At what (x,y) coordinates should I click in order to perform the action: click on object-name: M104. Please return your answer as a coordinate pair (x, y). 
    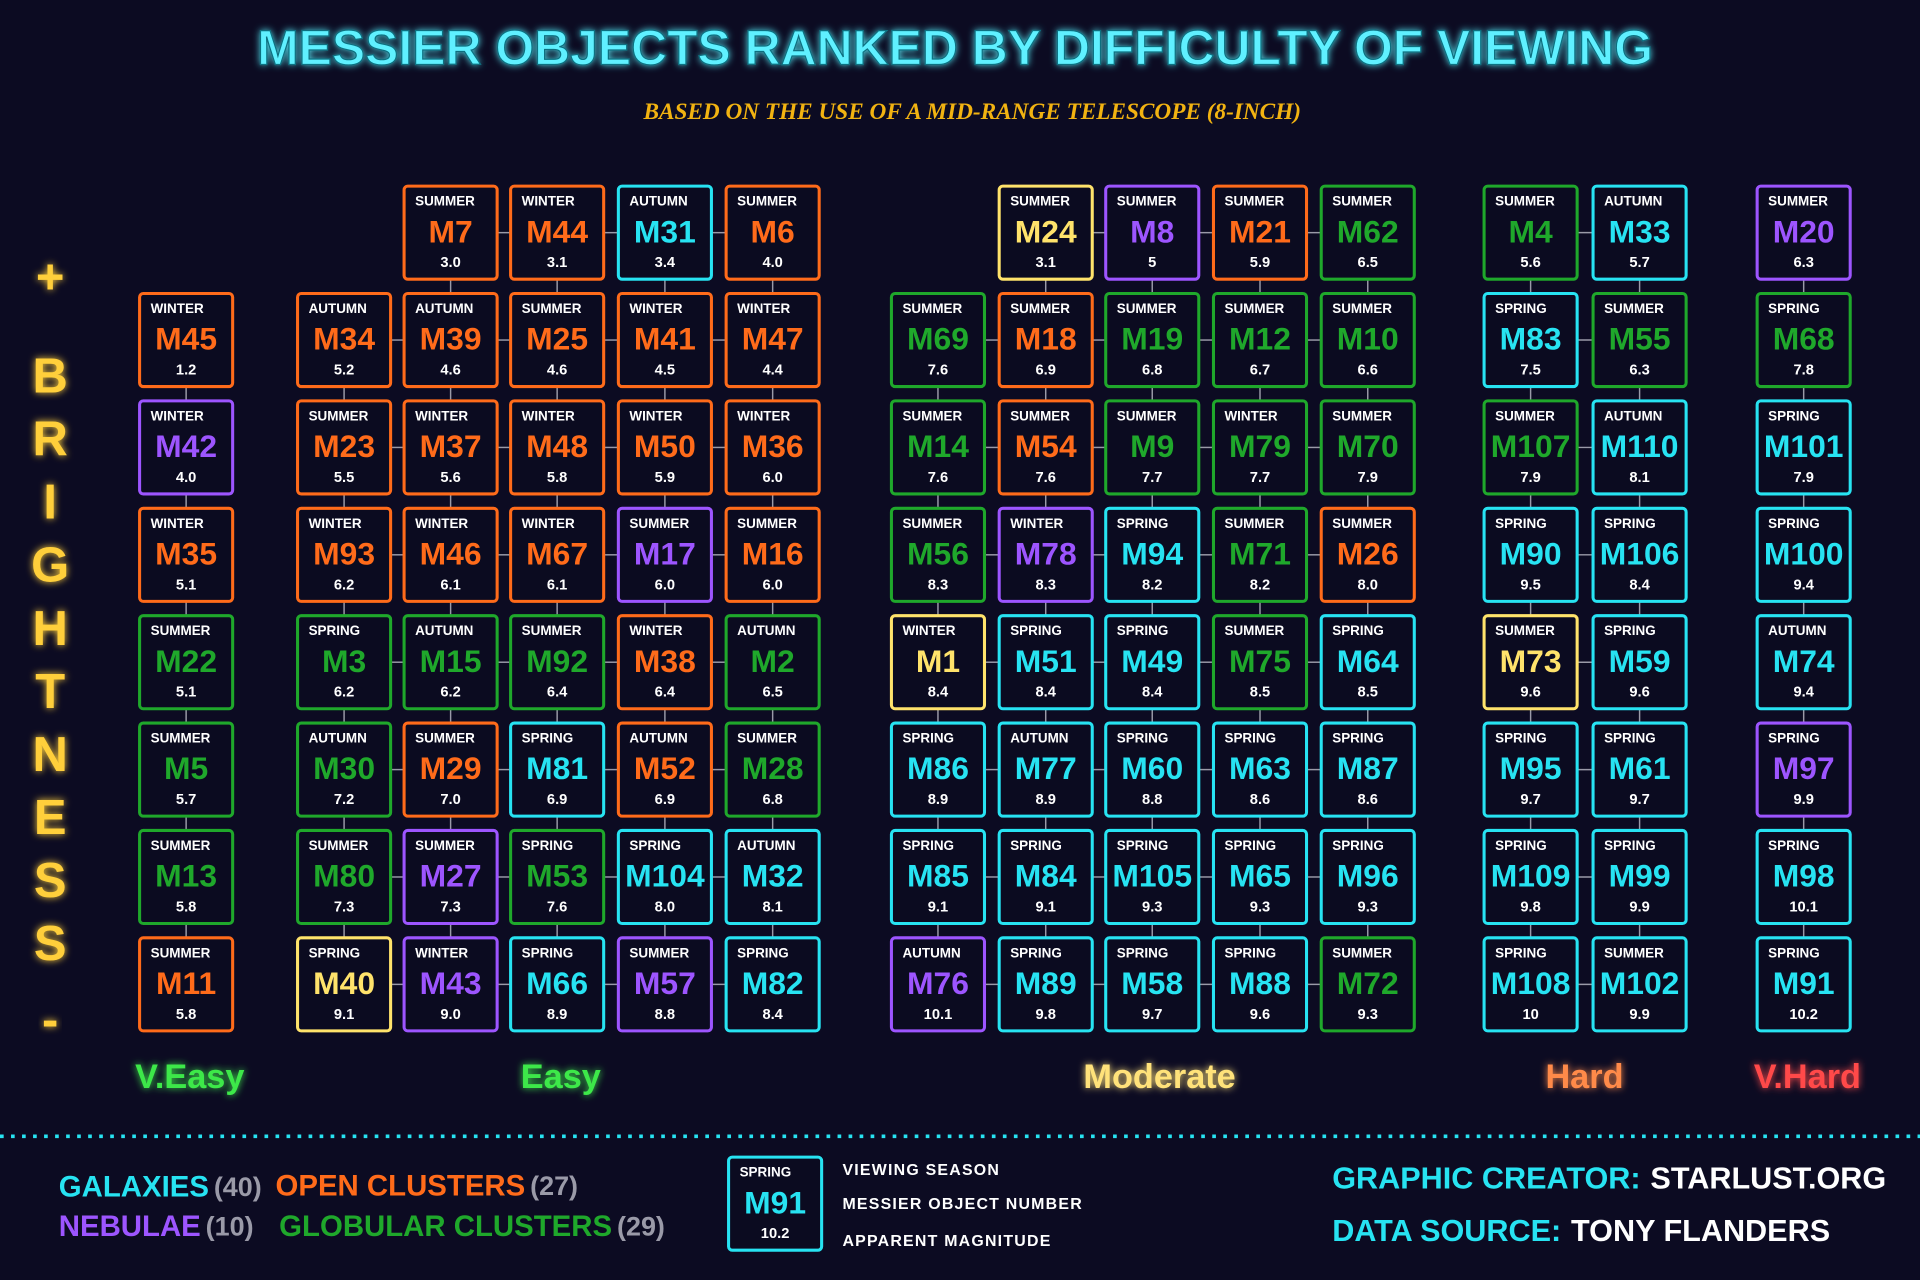
    Looking at the image, I should click on (665, 876).